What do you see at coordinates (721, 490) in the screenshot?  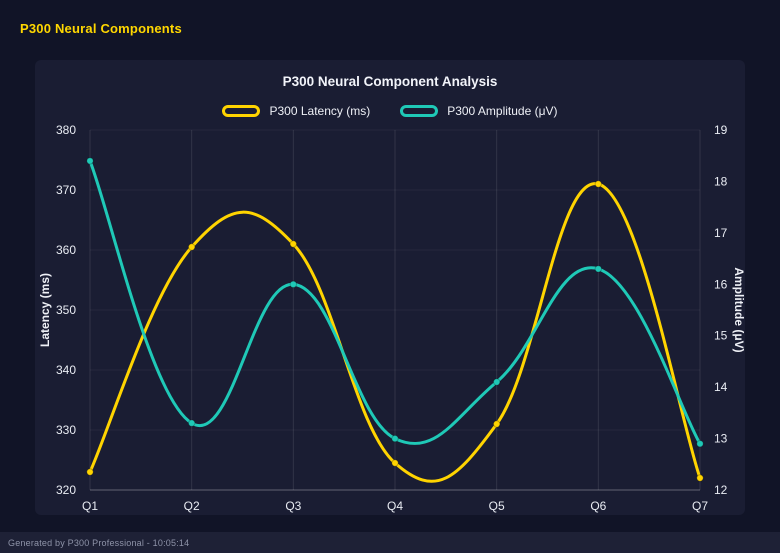 I see `svg-text: 12` at bounding box center [721, 490].